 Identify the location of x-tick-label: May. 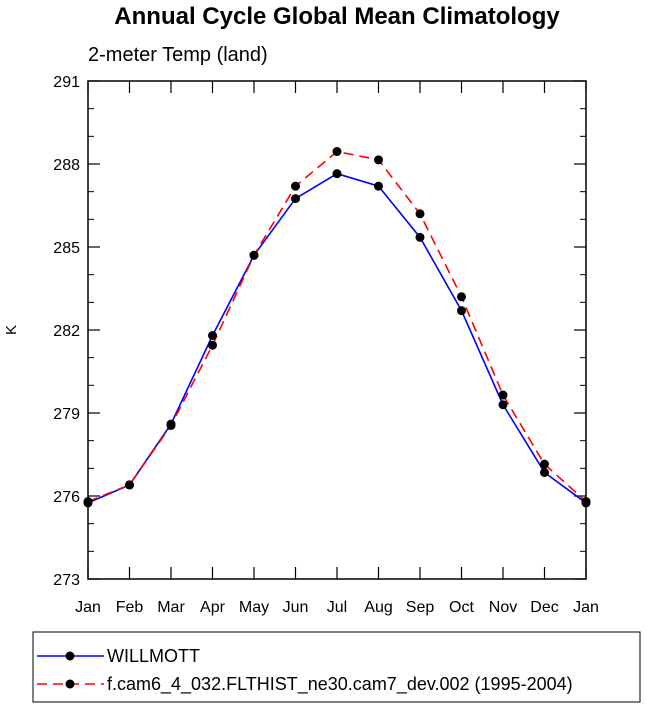
(254, 607).